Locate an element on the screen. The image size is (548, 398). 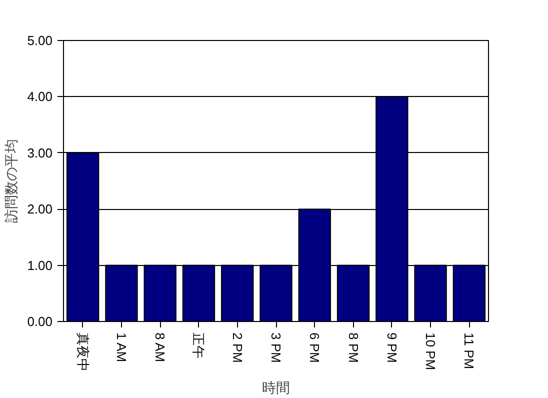
y-tick-label: 2.00 is located at coordinates (40, 209).